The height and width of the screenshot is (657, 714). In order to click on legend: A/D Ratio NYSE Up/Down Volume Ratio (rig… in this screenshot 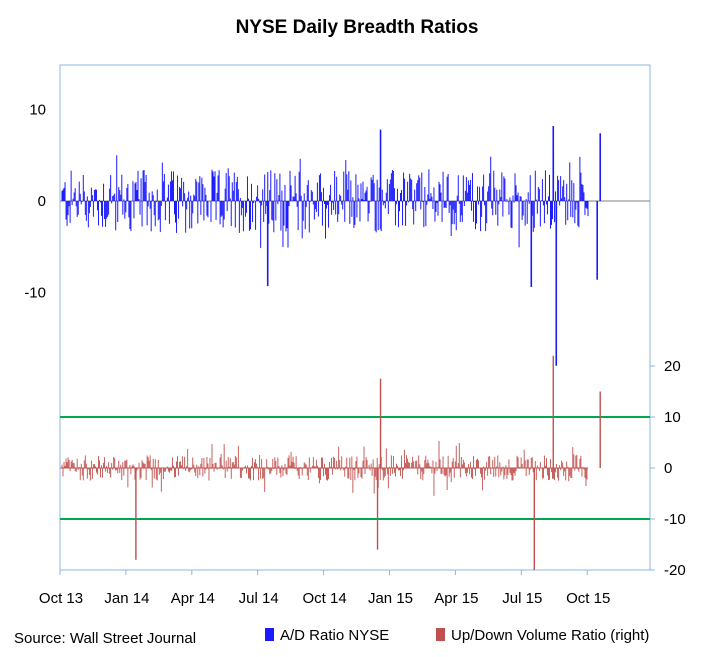, I will do `click(457, 635)`.